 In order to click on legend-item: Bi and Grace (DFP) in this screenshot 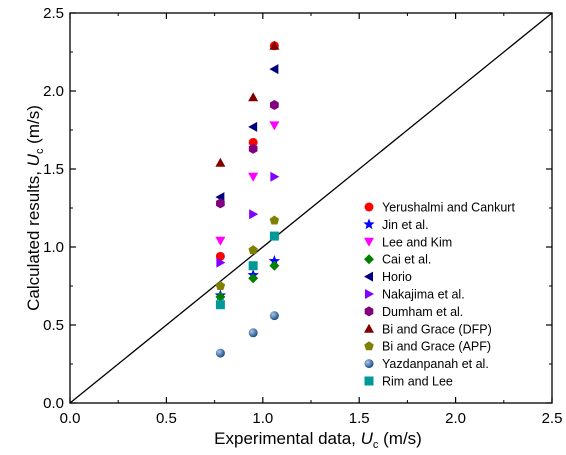, I will do `click(428, 329)`.